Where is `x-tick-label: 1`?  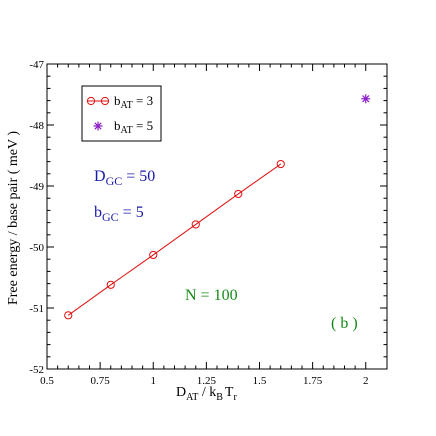 x-tick-label: 1 is located at coordinates (154, 381).